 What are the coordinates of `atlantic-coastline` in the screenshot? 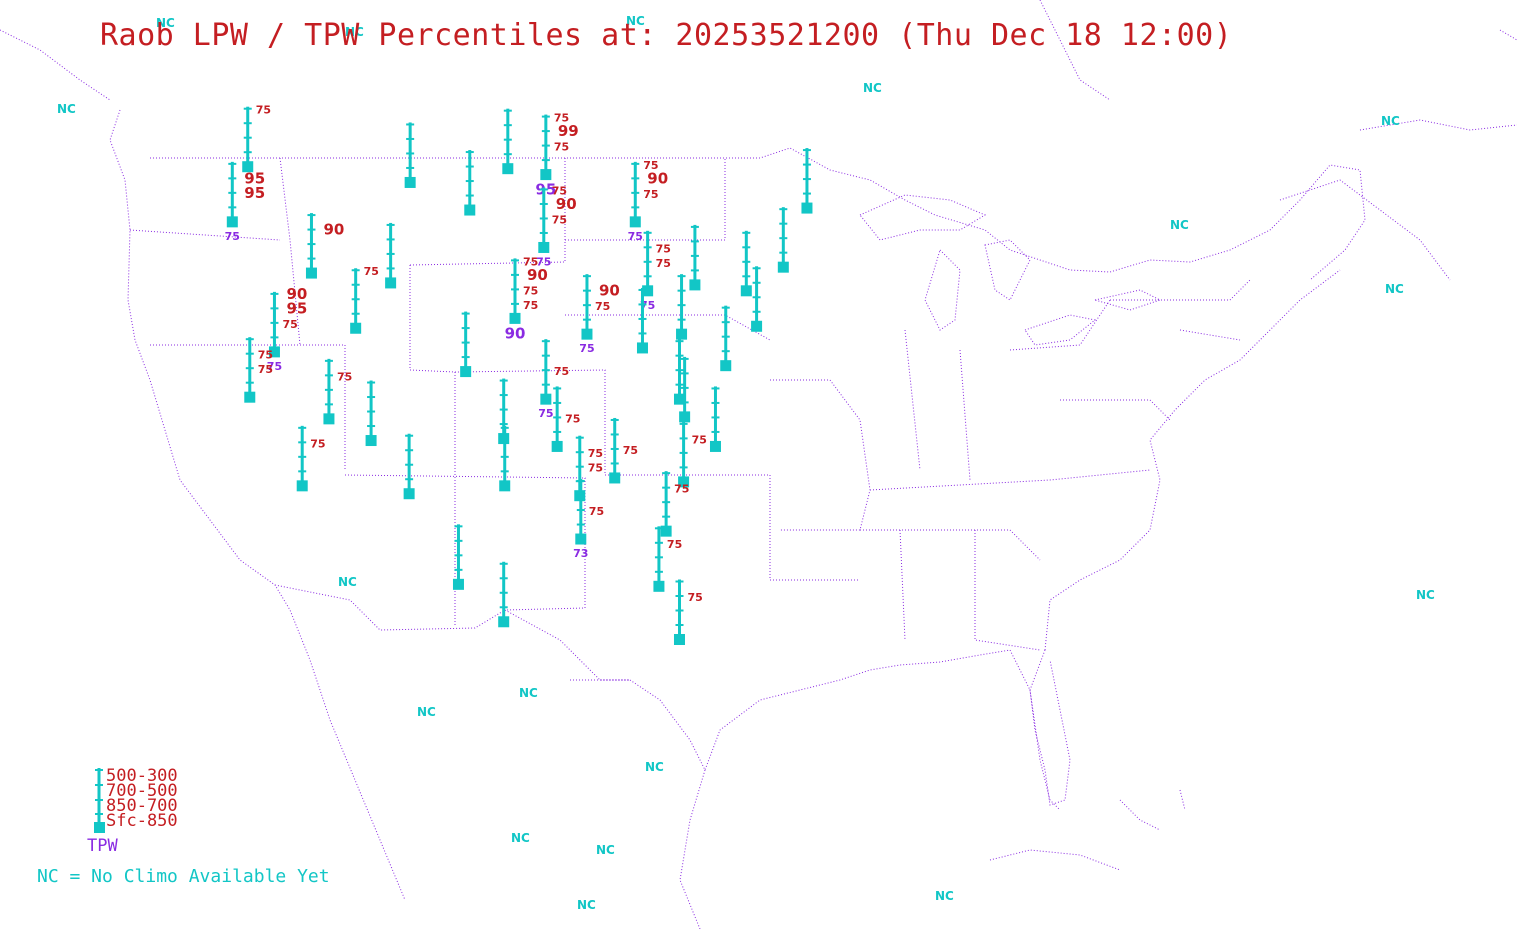 It's located at (1192, 460).